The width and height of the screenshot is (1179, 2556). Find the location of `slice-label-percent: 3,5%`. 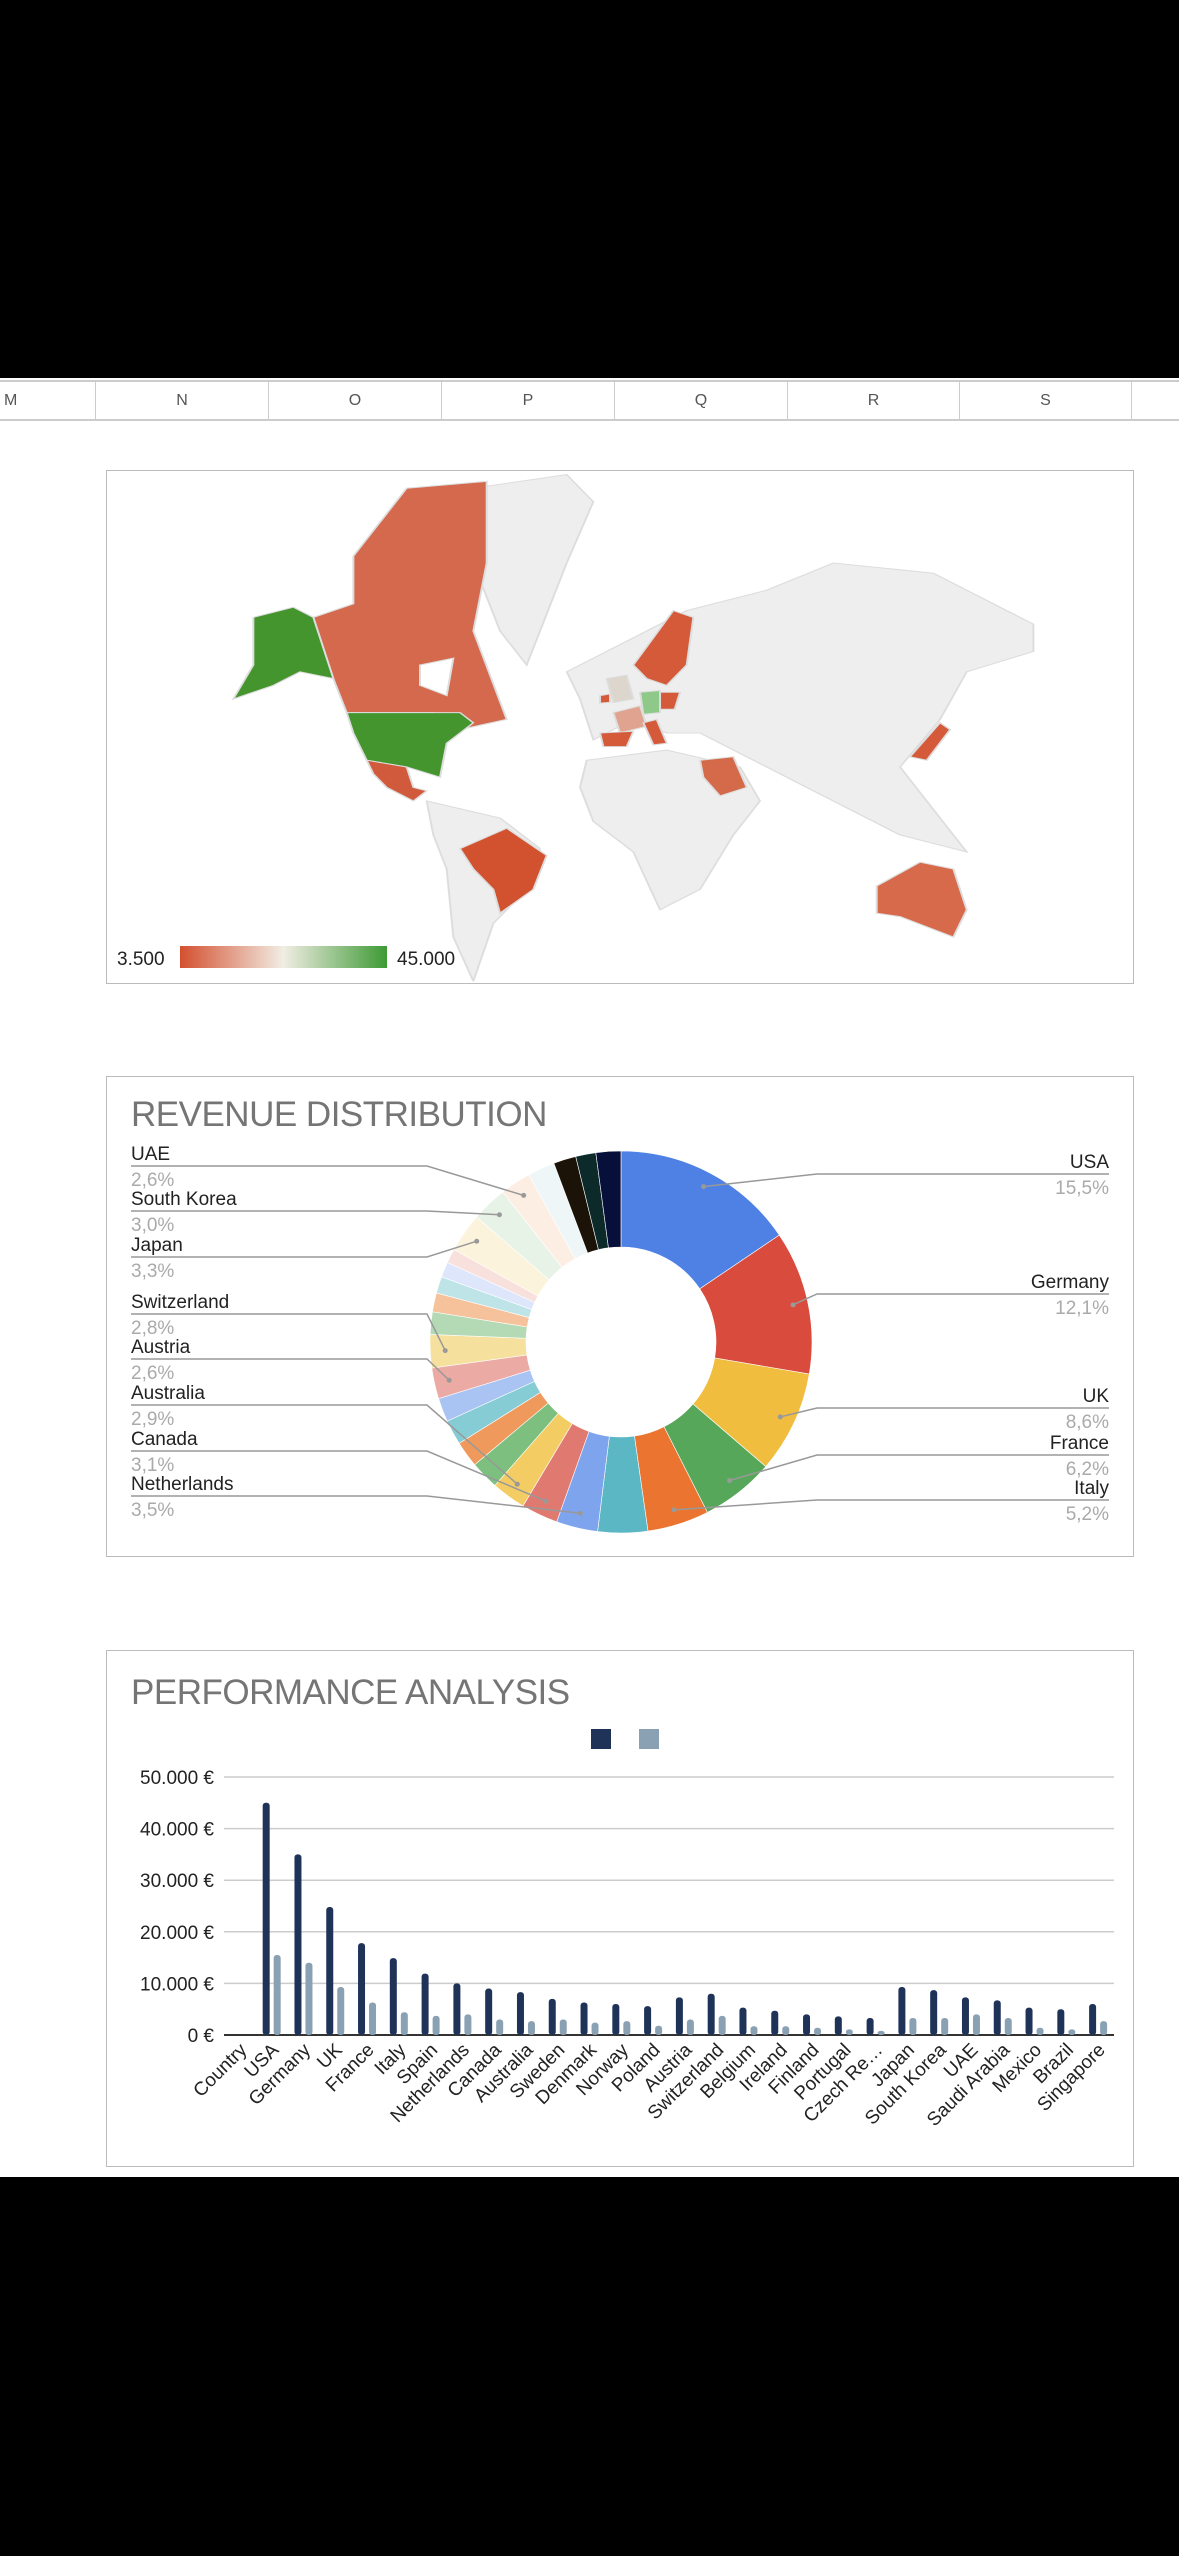

slice-label-percent: 3,5% is located at coordinates (152, 1510).